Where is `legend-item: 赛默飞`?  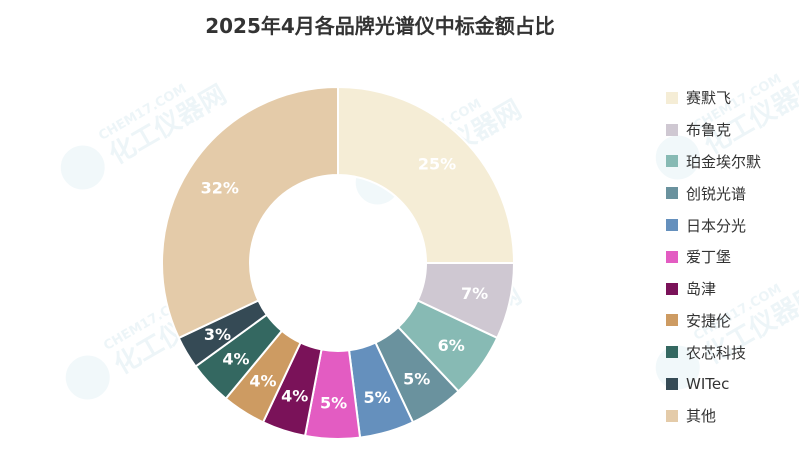 legend-item: 赛默飞 is located at coordinates (713, 98).